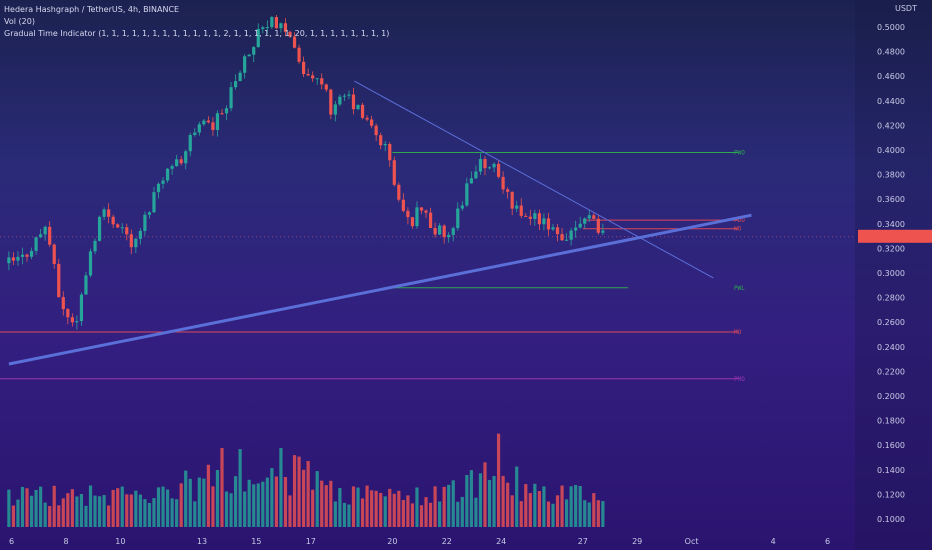 The width and height of the screenshot is (932, 550). I want to click on price-tick-label: 0.3400, so click(891, 224).